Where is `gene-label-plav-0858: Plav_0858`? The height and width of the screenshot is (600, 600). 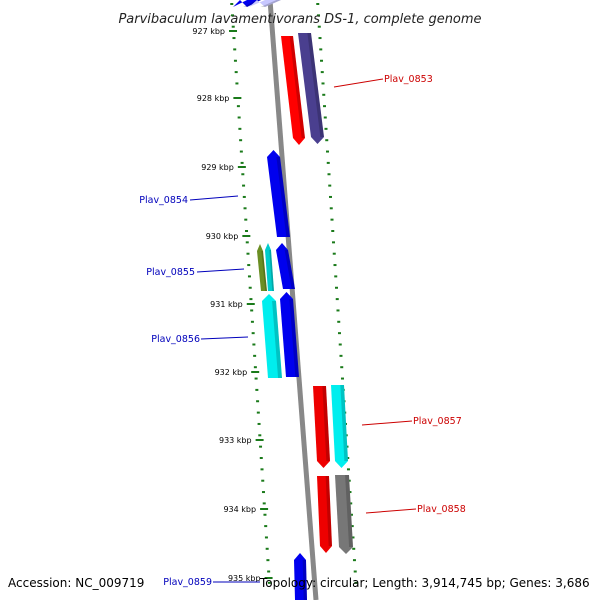
gene-label-plav-0858: Plav_0858 is located at coordinates (441, 509).